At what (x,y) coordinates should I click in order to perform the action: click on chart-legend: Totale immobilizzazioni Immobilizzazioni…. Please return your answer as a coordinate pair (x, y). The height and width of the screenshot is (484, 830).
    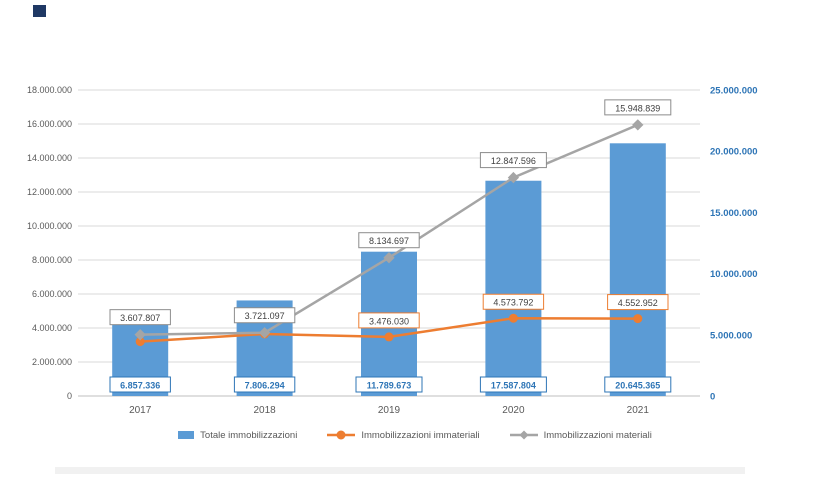
    Looking at the image, I should click on (415, 435).